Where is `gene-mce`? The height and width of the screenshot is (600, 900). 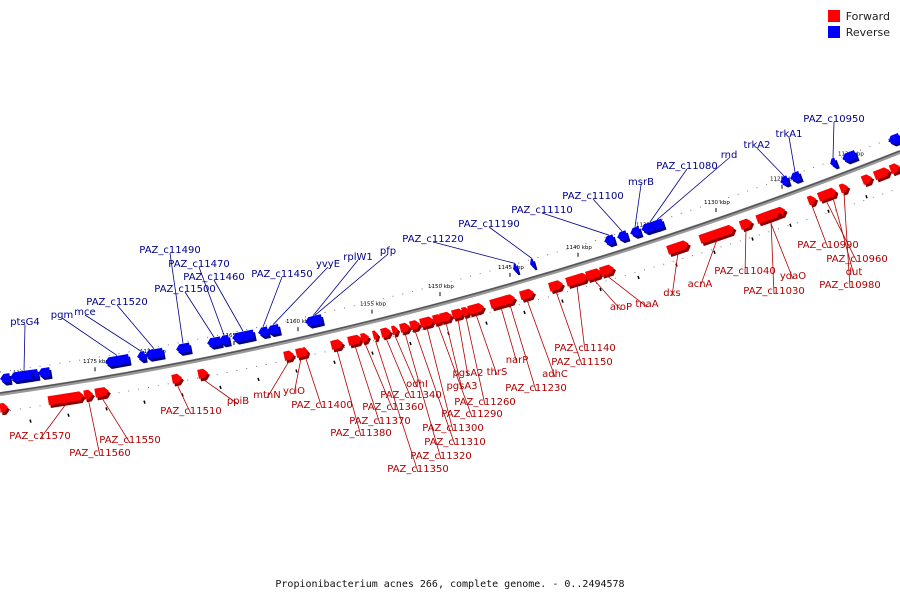 gene-mce is located at coordinates (142, 358).